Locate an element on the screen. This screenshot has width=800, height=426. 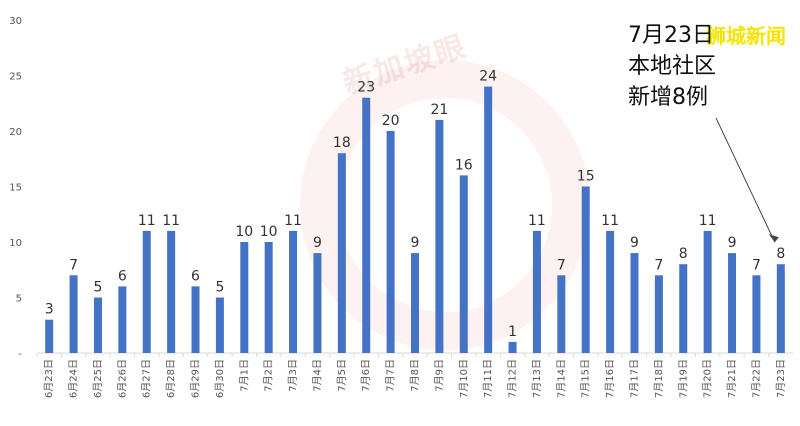
x-tick-label: 6月24日 is located at coordinates (74, 378).